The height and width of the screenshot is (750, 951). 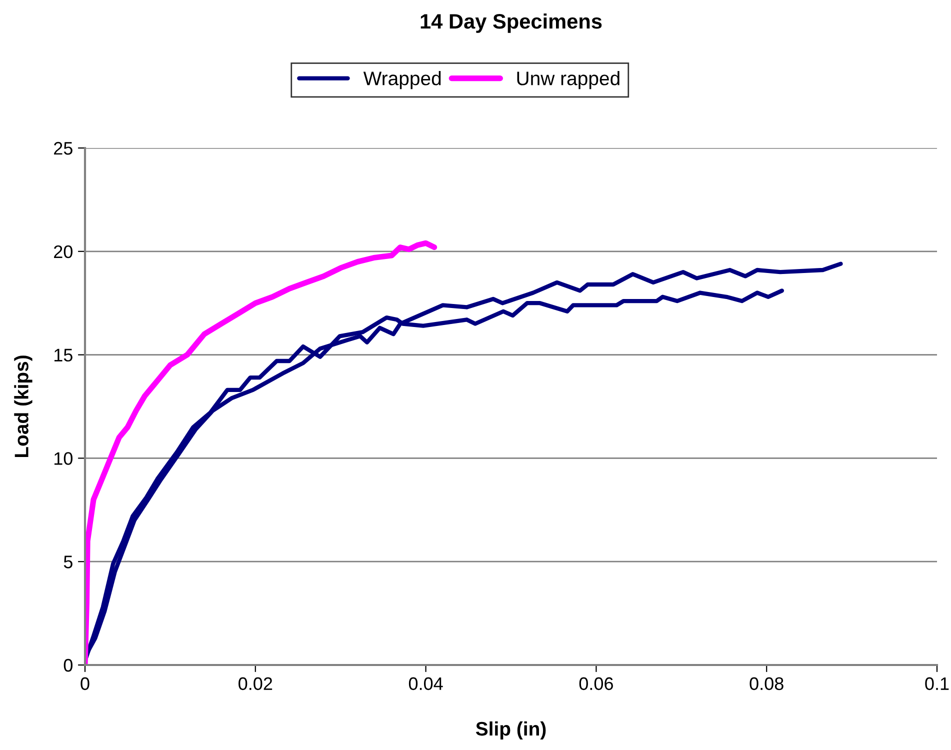 I want to click on x-tick-label: 0.02, so click(x=255, y=683).